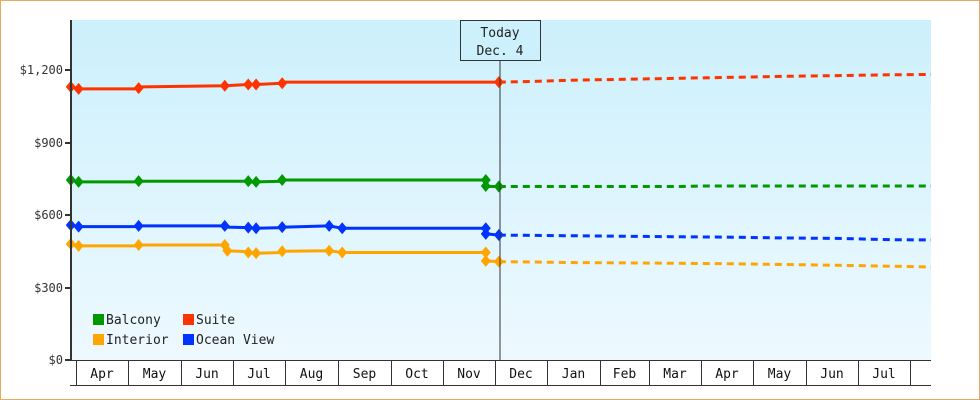 This screenshot has height=400, width=980. Describe the element at coordinates (498, 253) in the screenshot. I see `series-interior` at that location.